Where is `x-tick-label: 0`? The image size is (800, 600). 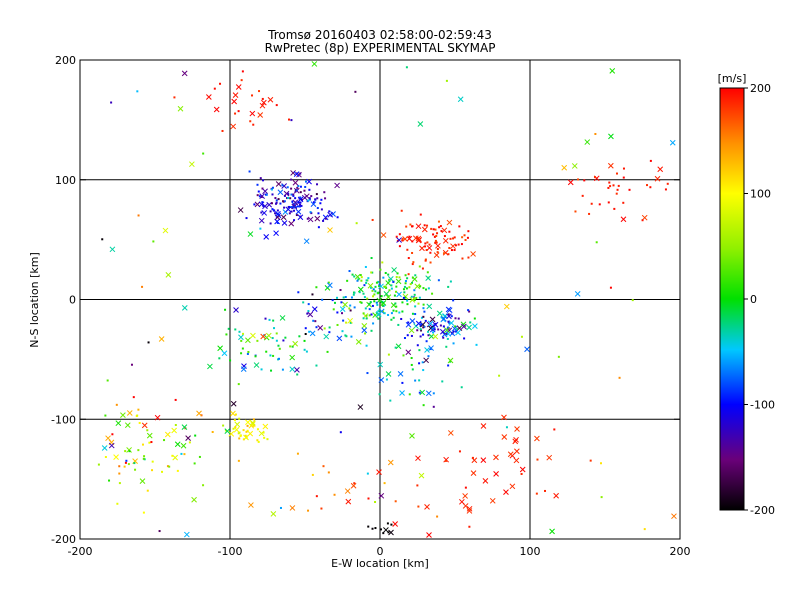
x-tick-label: 0 is located at coordinates (380, 551).